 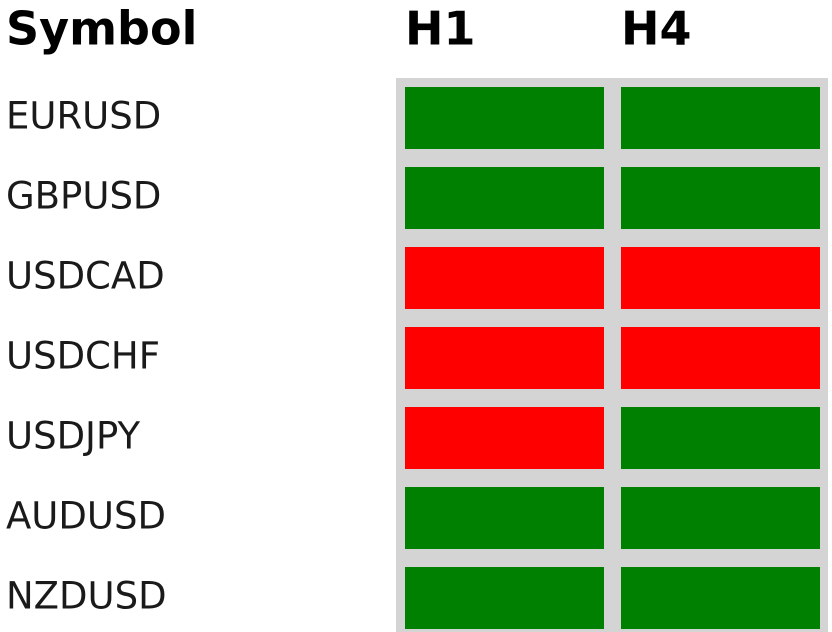 What do you see at coordinates (85, 276) in the screenshot?
I see `symbol-label: USDCAD` at bounding box center [85, 276].